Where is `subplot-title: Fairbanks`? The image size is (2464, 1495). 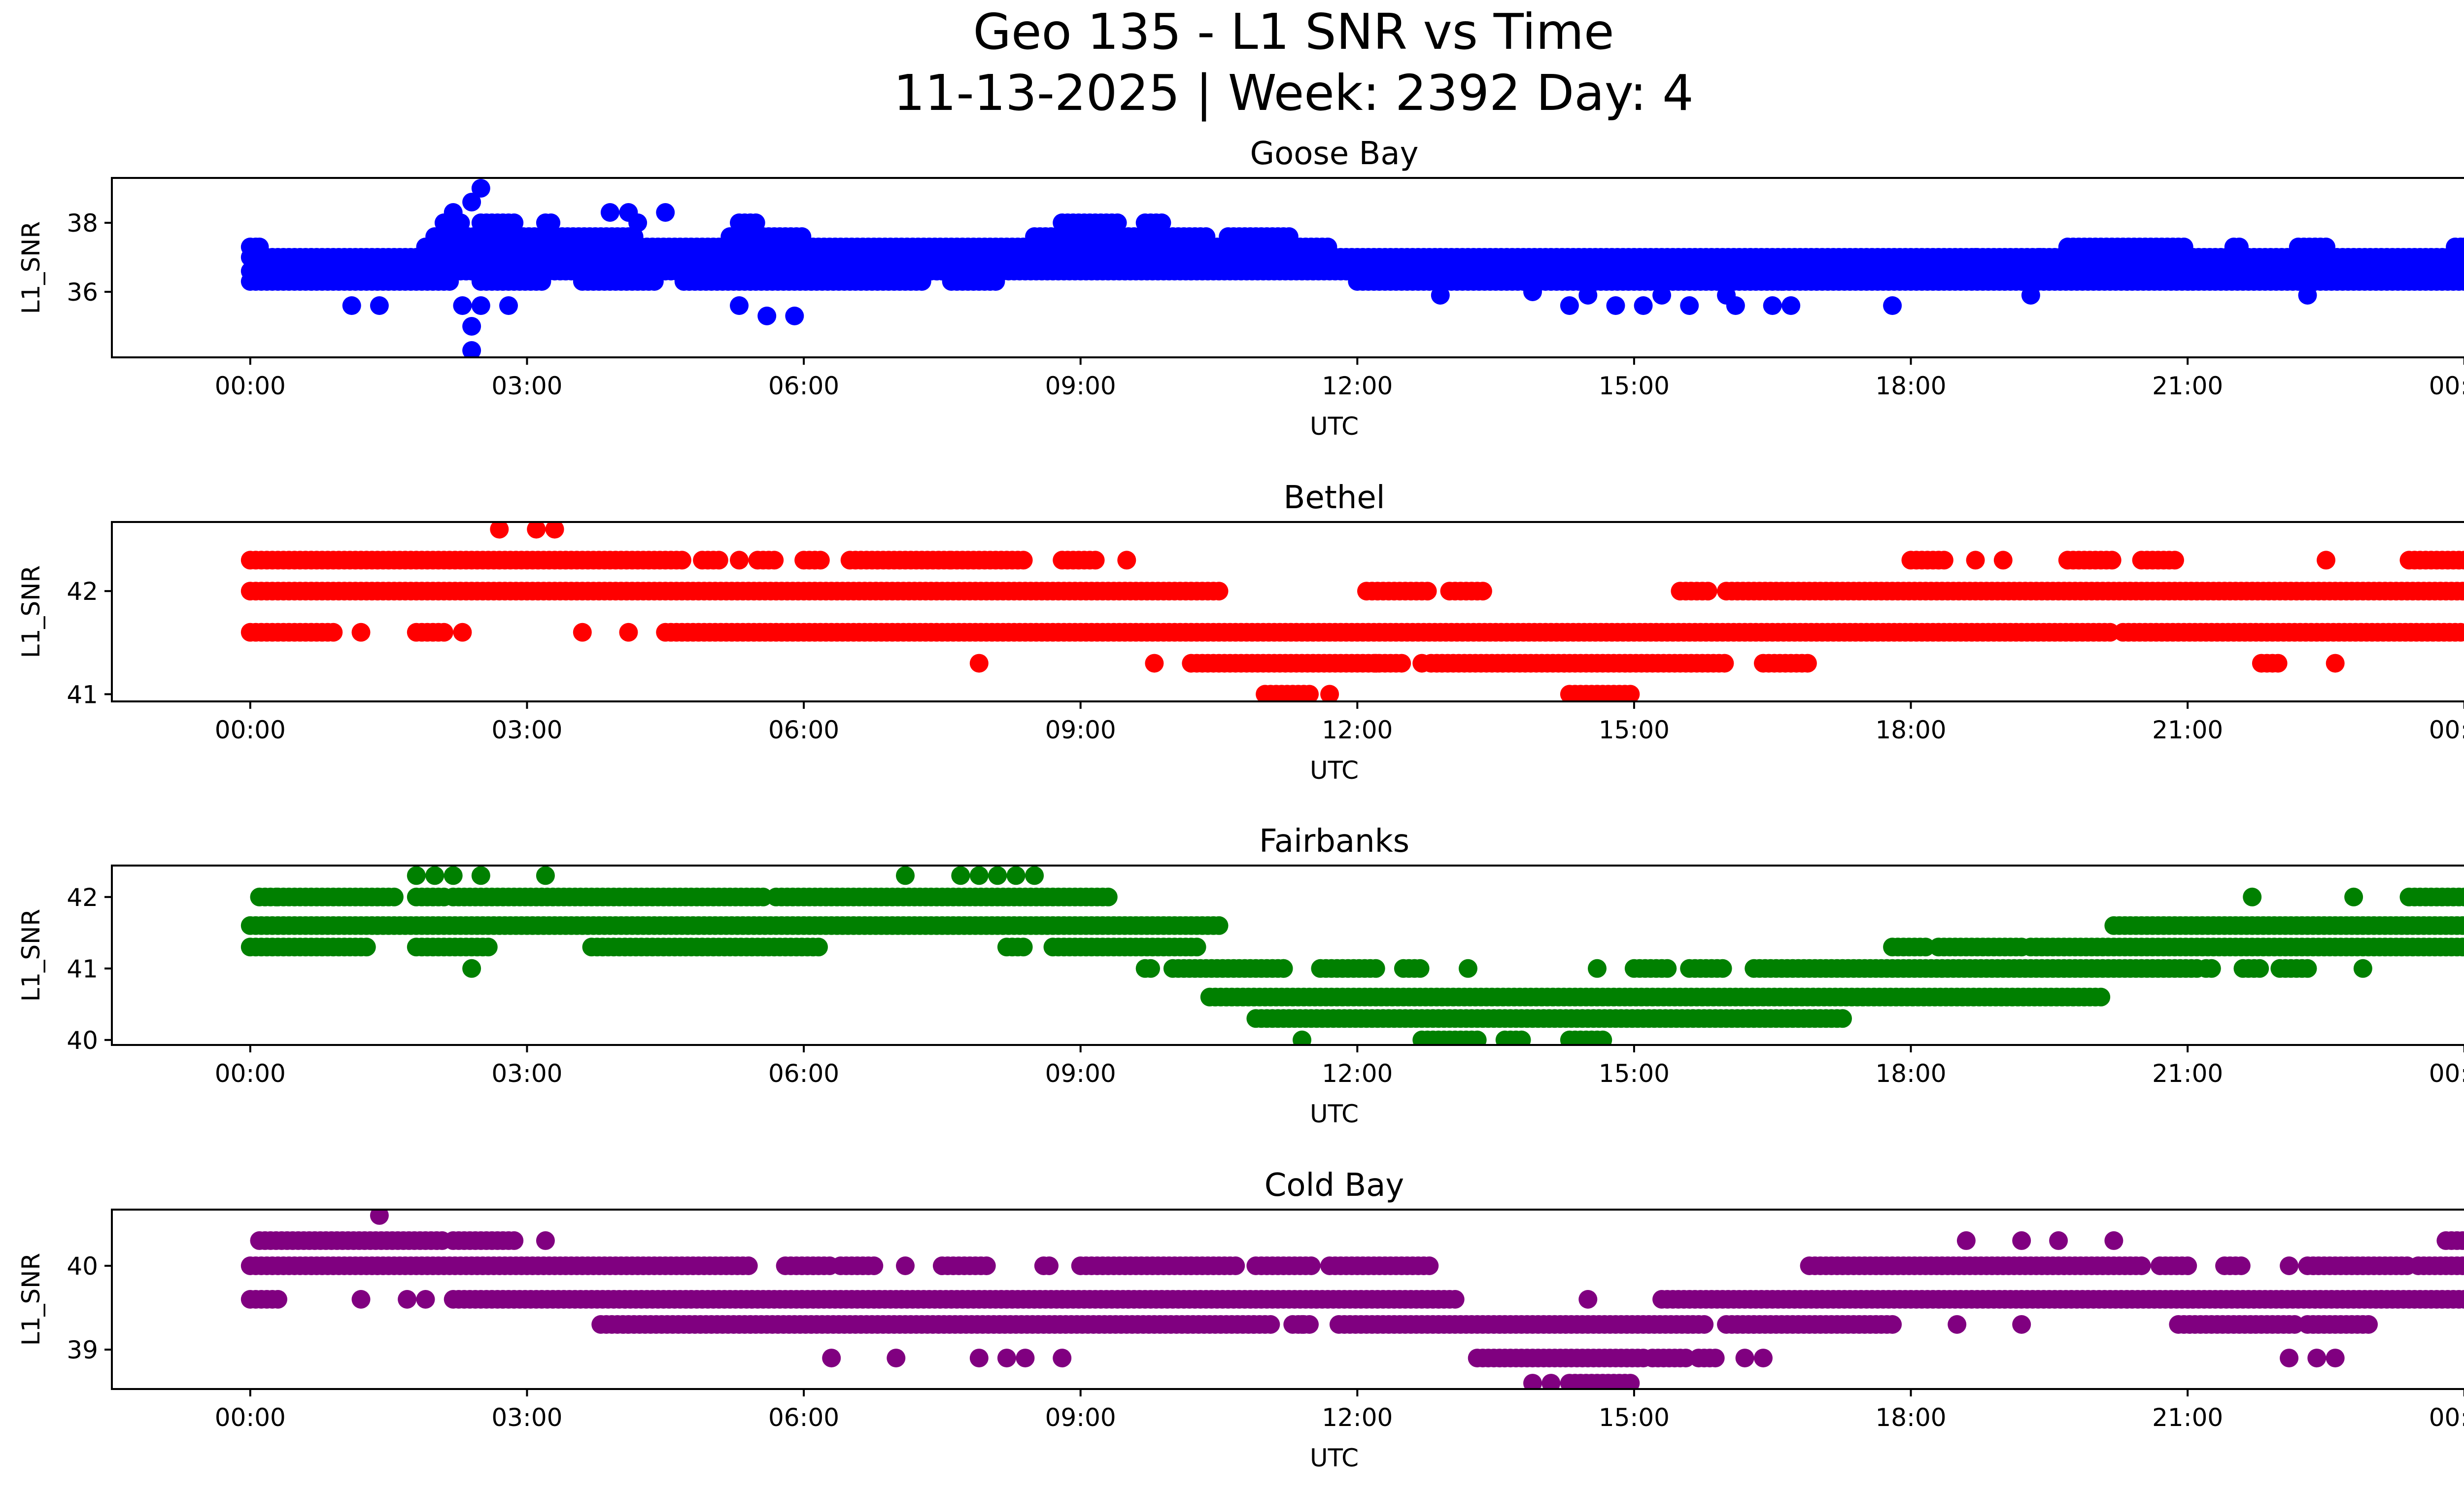 subplot-title: Fairbanks is located at coordinates (1334, 841).